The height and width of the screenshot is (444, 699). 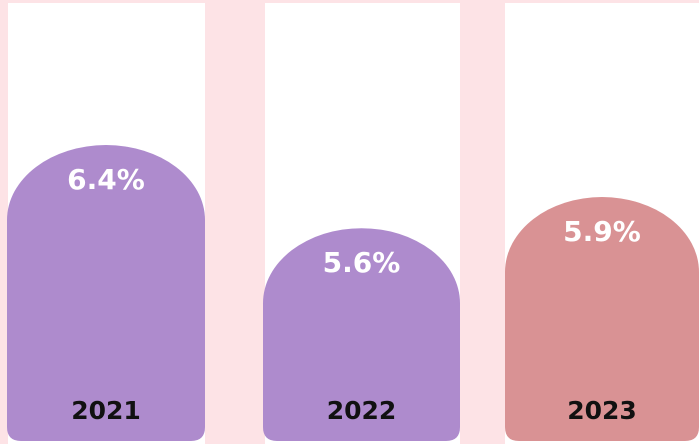 What do you see at coordinates (362, 410) in the screenshot?
I see `category-label: 2022` at bounding box center [362, 410].